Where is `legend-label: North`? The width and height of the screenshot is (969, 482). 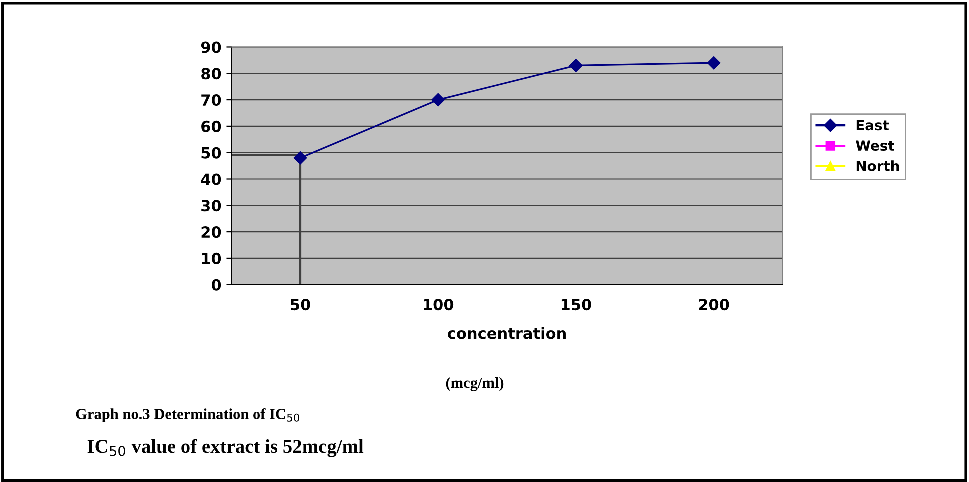
legend-label: North is located at coordinates (878, 166).